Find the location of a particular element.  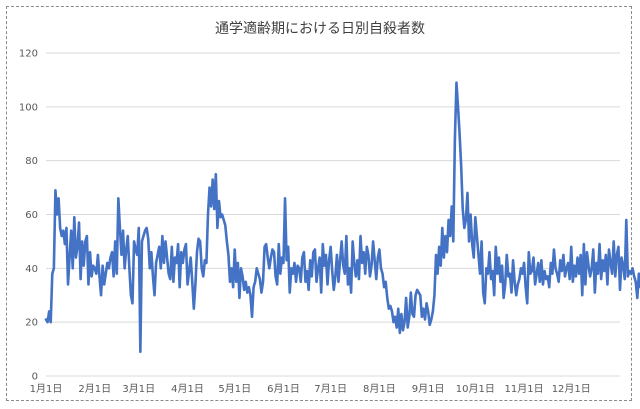

y-tick-label: 40 is located at coordinates (31, 269).